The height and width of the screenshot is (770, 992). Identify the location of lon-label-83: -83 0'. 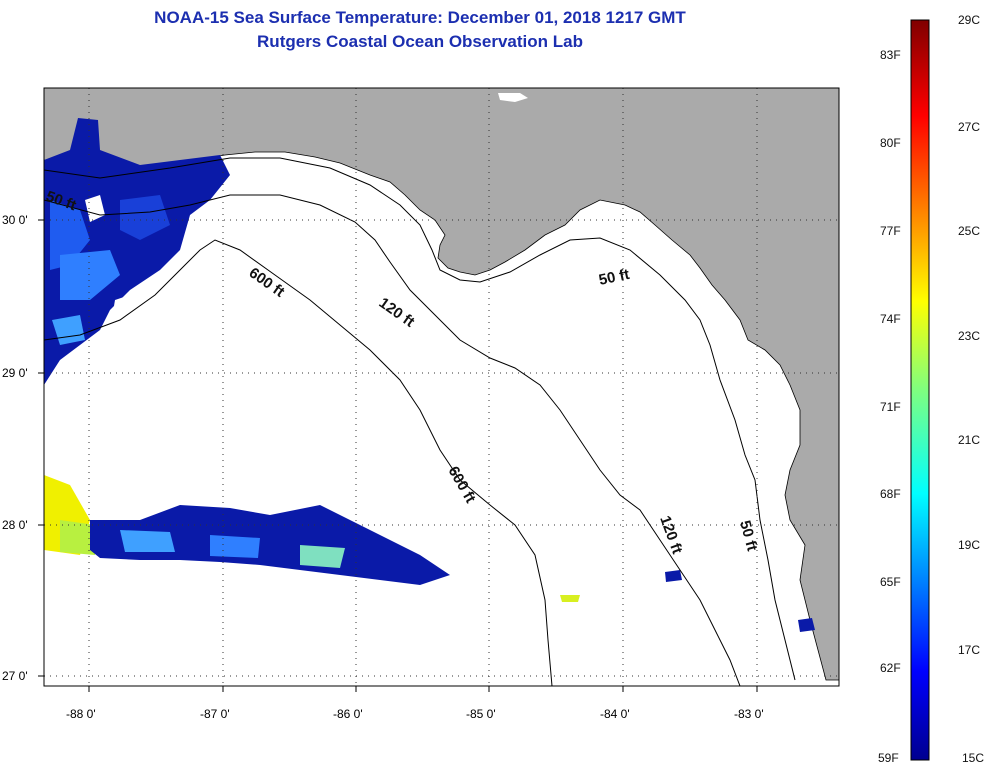
(749, 714).